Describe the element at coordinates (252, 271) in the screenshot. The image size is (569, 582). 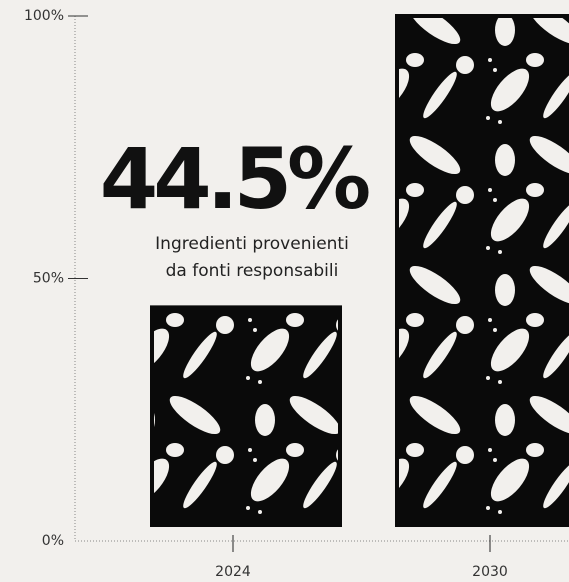
I see `annotation: da fonti responsabili` at that location.